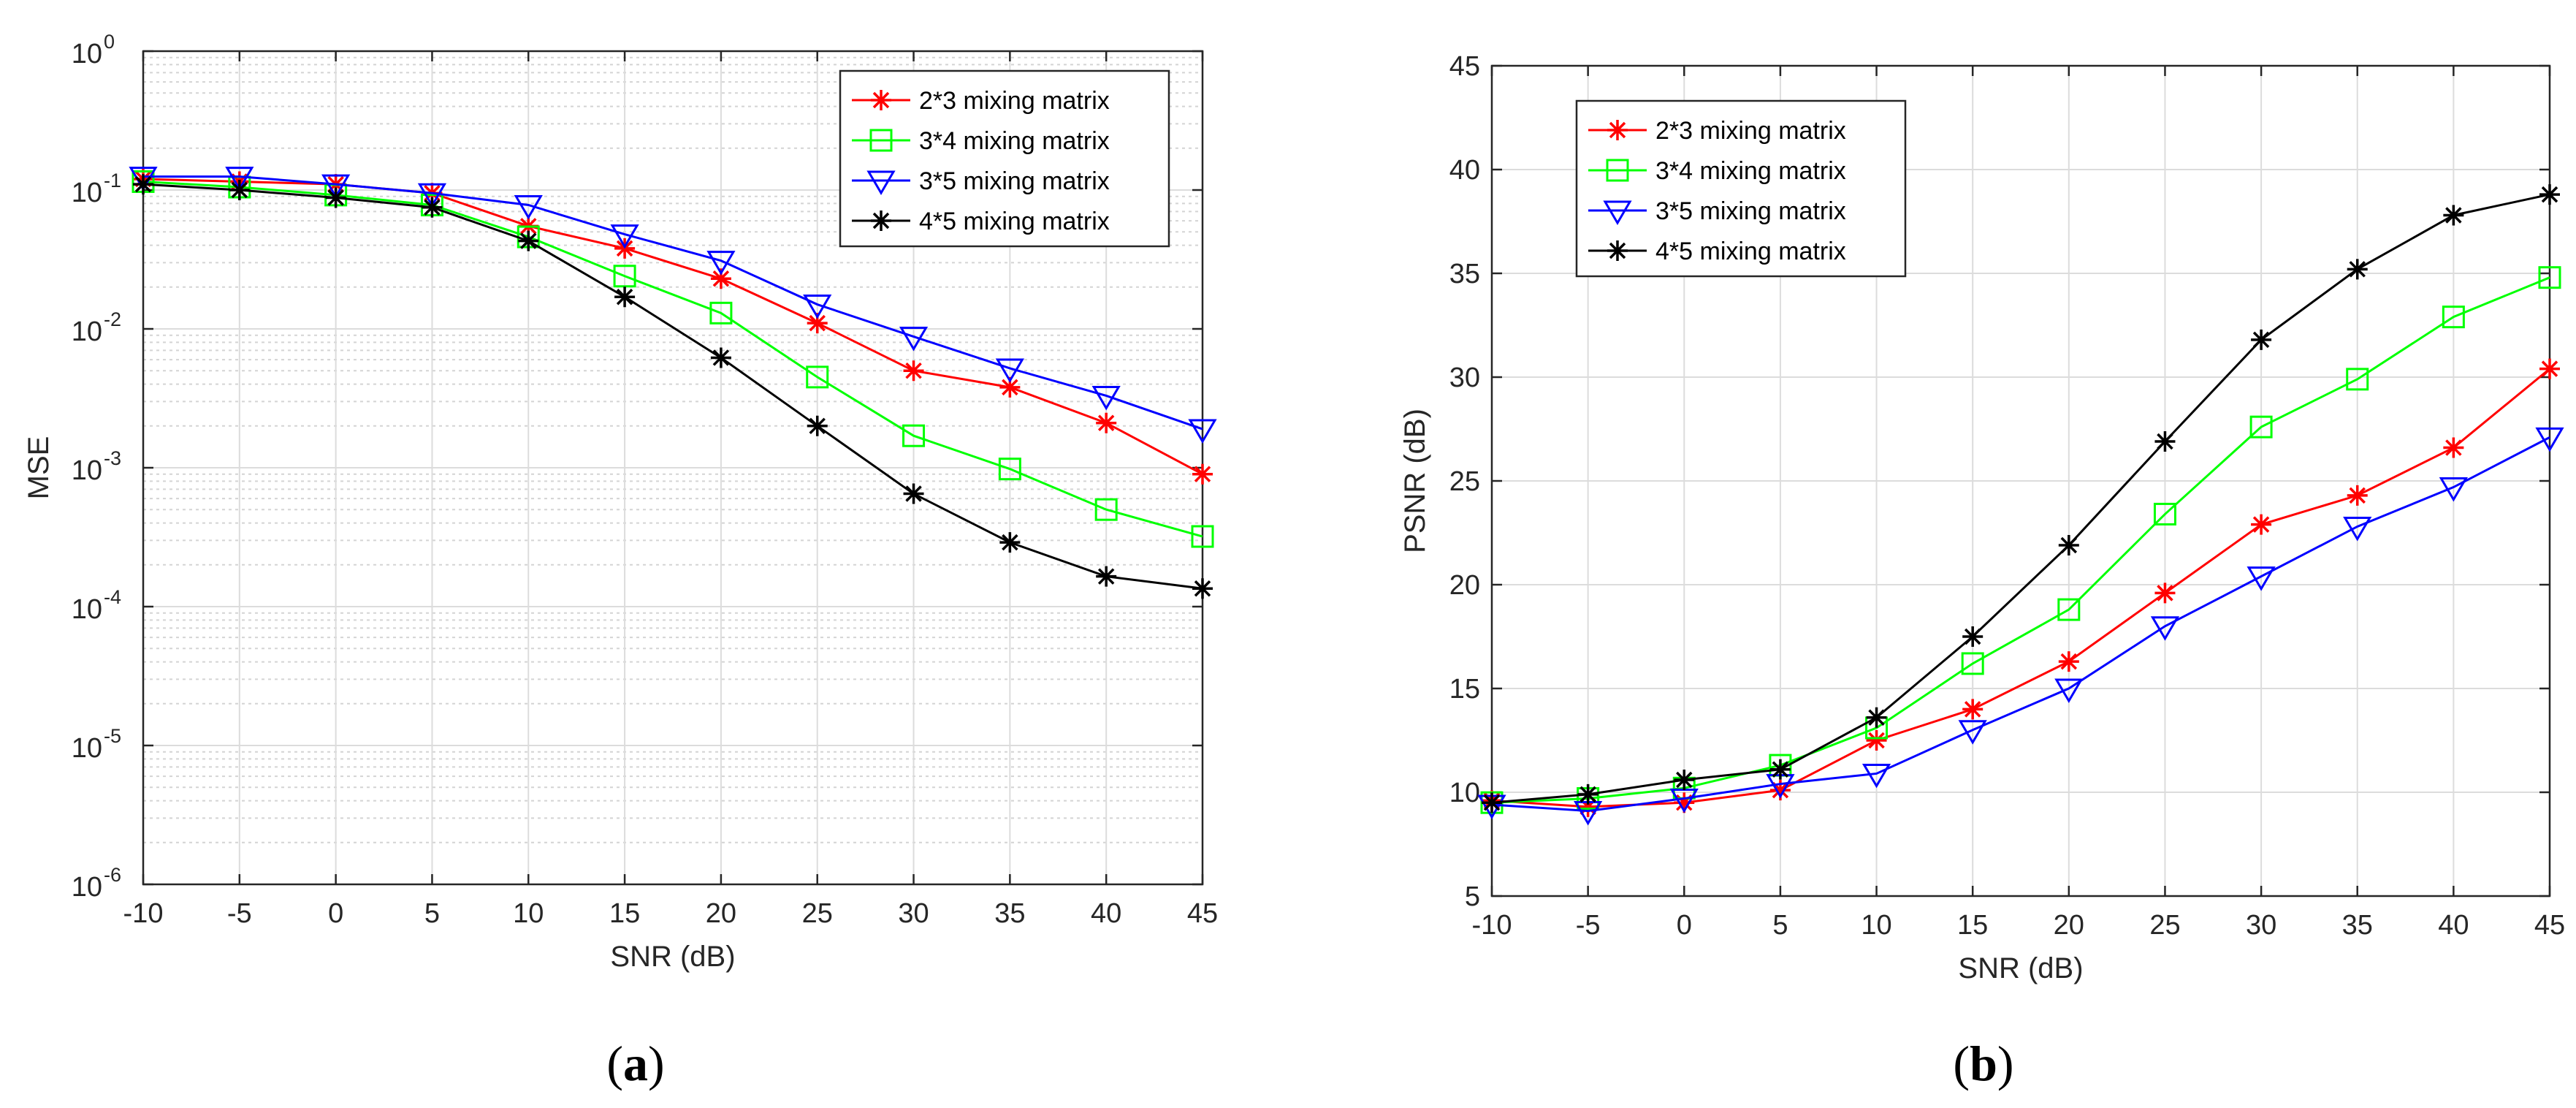 This screenshot has height=1108, width=2576. I want to click on panel-caption: (a), so click(635, 1063).